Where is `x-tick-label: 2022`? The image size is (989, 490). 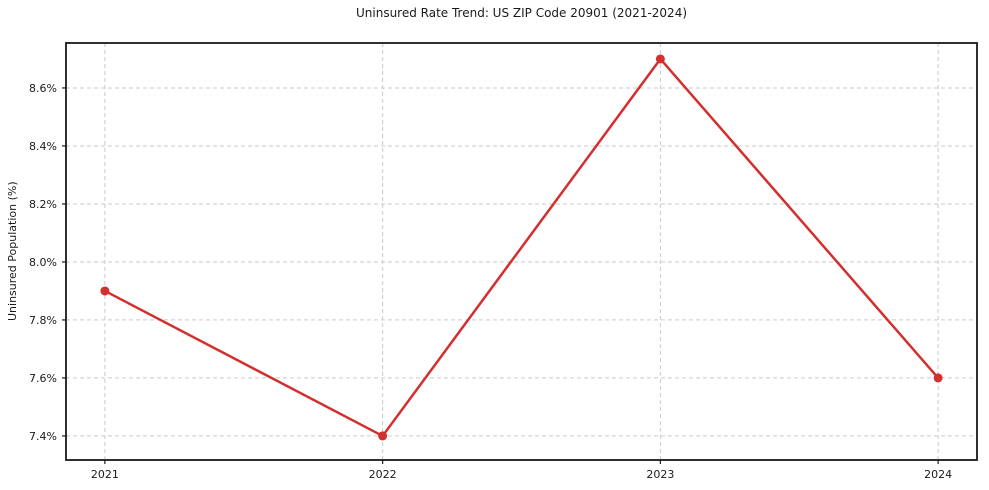
x-tick-label: 2022 is located at coordinates (383, 474).